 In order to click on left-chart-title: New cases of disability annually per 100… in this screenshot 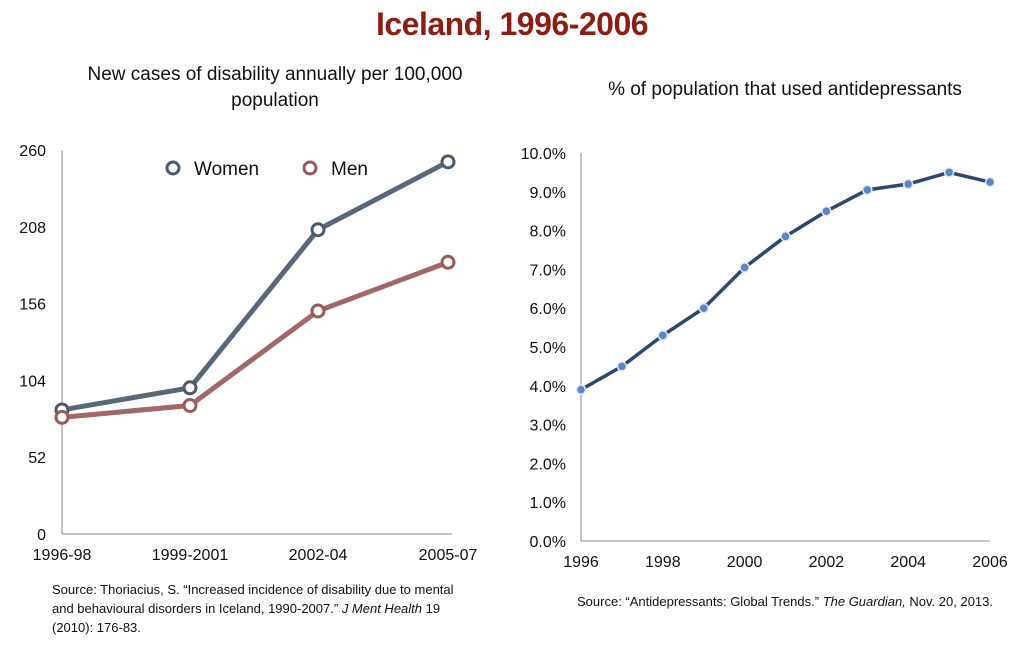, I will do `click(275, 87)`.